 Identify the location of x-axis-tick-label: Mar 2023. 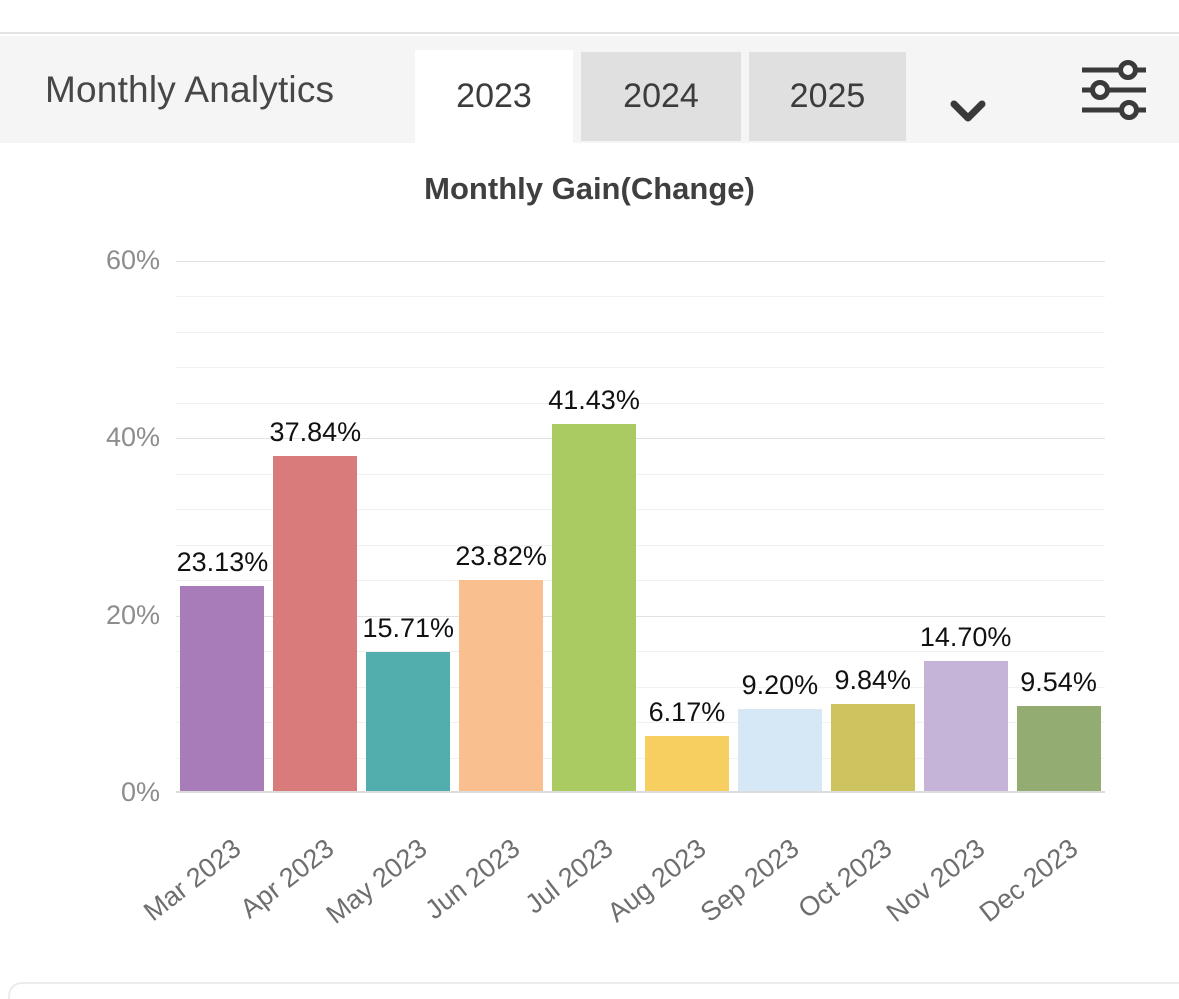
(192, 880).